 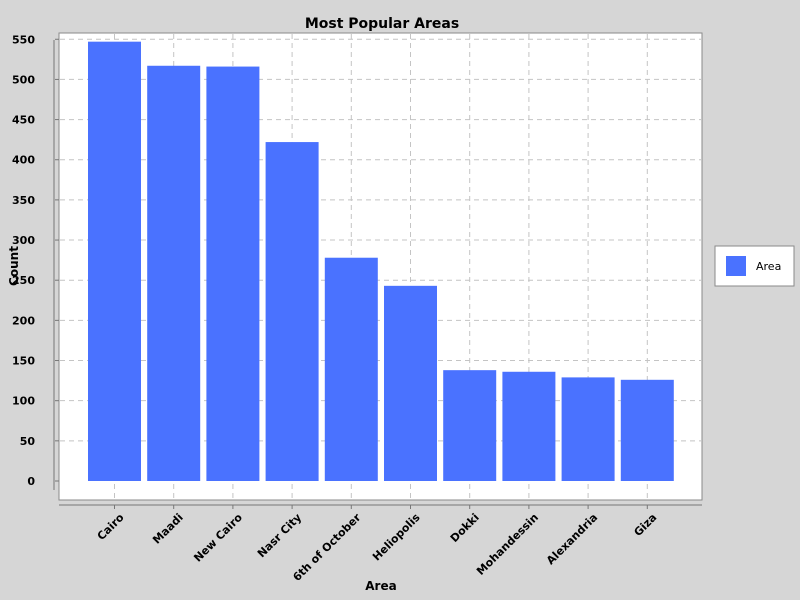 What do you see at coordinates (529, 426) in the screenshot?
I see `bar-mohandessin` at bounding box center [529, 426].